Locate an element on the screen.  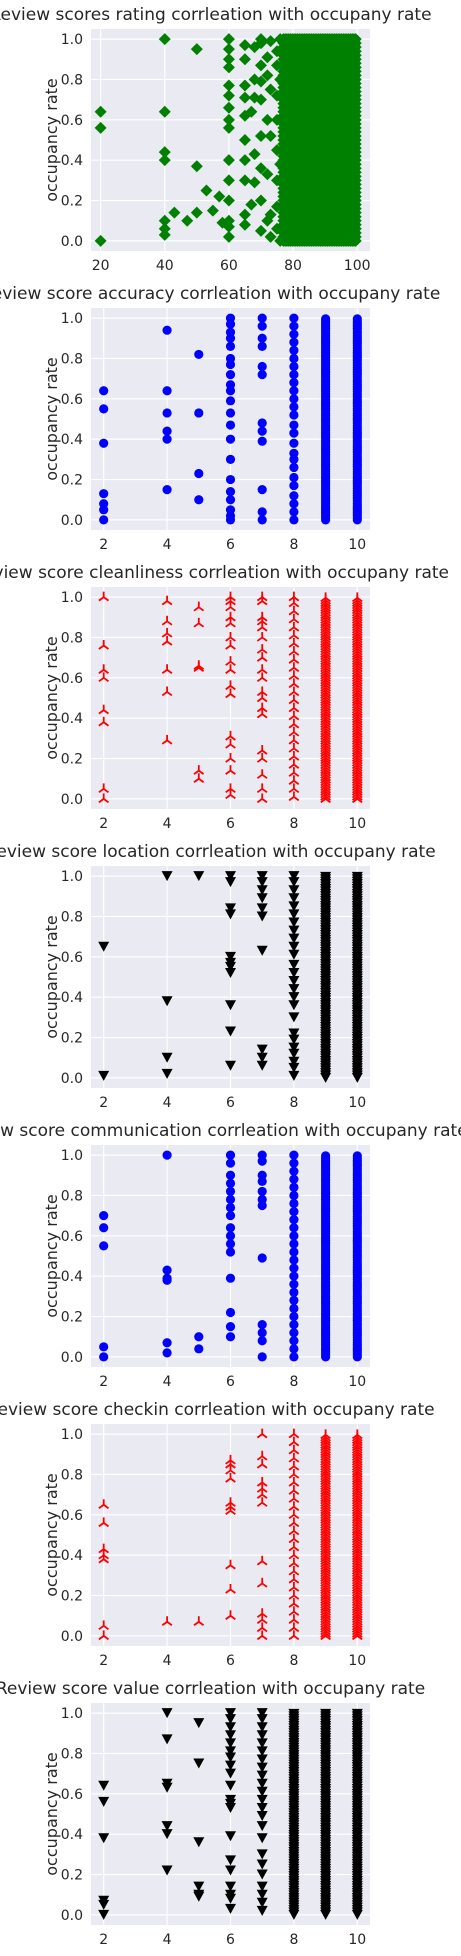
x-tick-label: 6 is located at coordinates (230, 824).